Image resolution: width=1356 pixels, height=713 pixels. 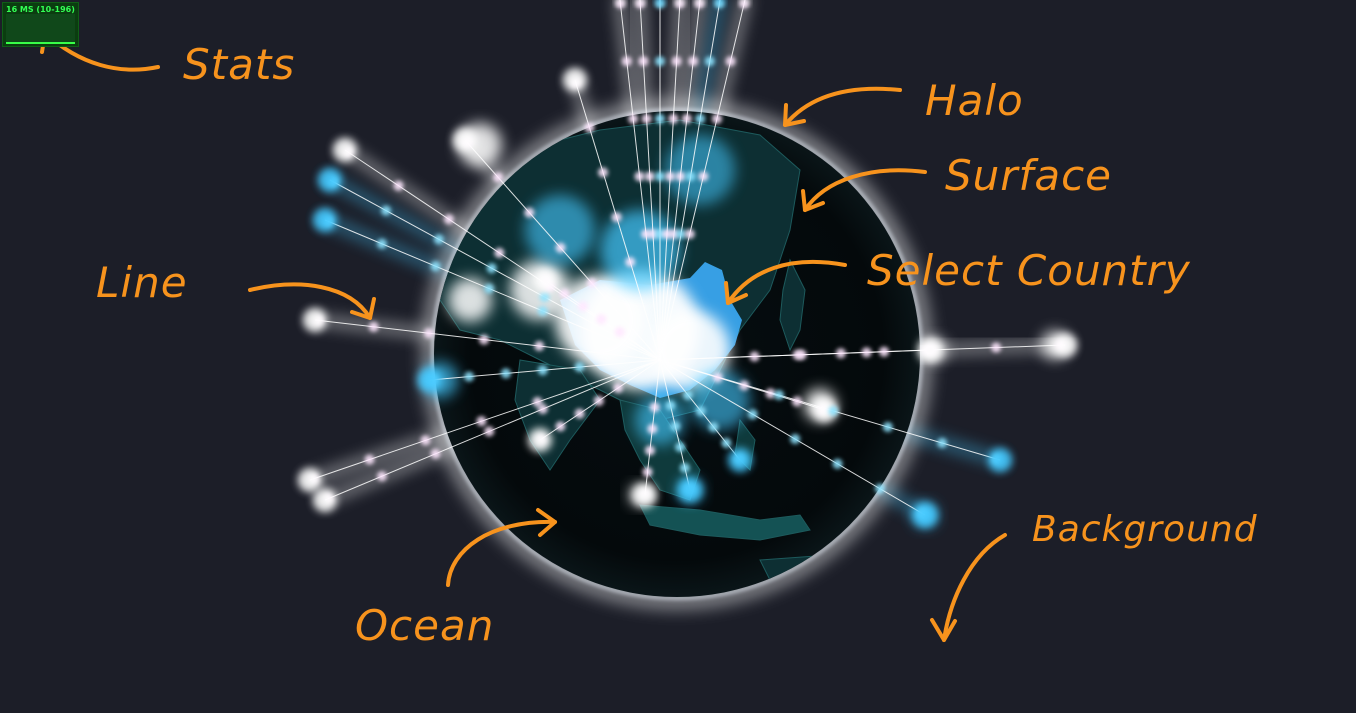 I want to click on arrow-select-country-head, so click(x=736, y=293).